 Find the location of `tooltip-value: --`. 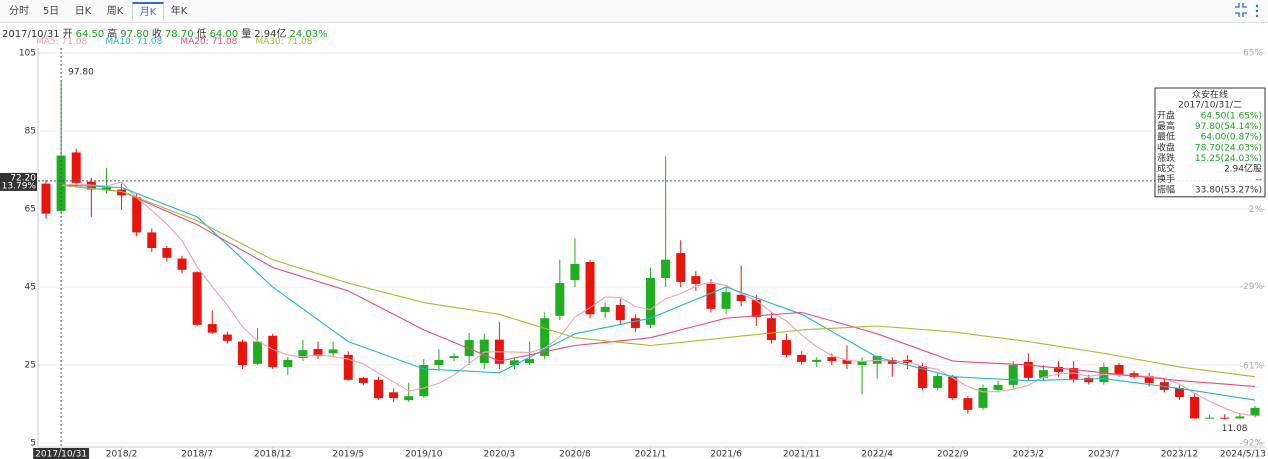

tooltip-value: -- is located at coordinates (1259, 180).